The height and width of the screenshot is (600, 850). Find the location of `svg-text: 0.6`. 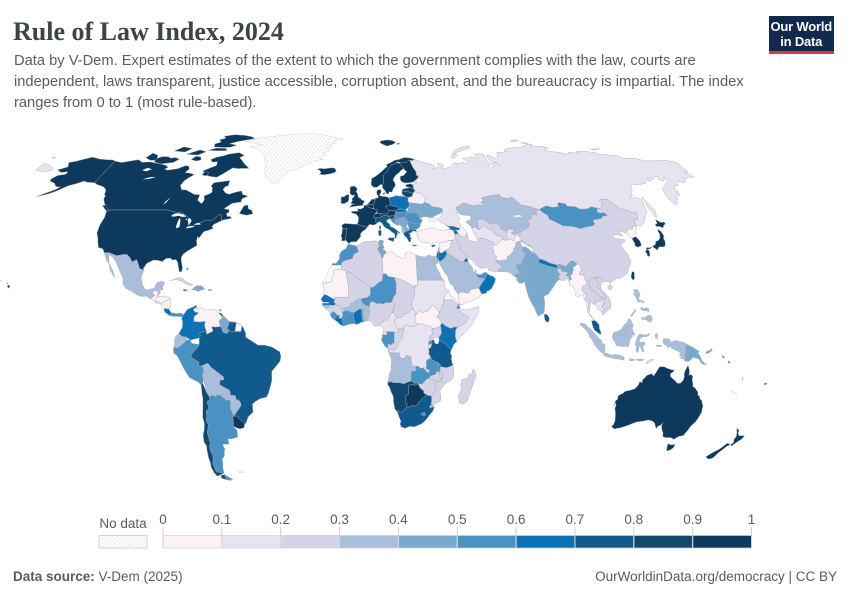

svg-text: 0.6 is located at coordinates (516, 519).